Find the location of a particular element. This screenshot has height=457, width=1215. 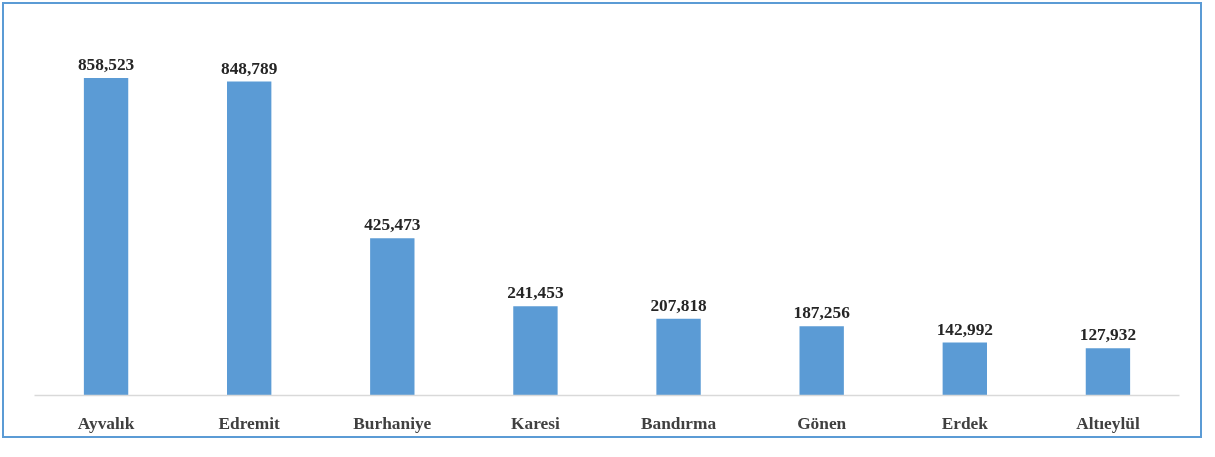

x-tick-label: Edremit is located at coordinates (249, 423).